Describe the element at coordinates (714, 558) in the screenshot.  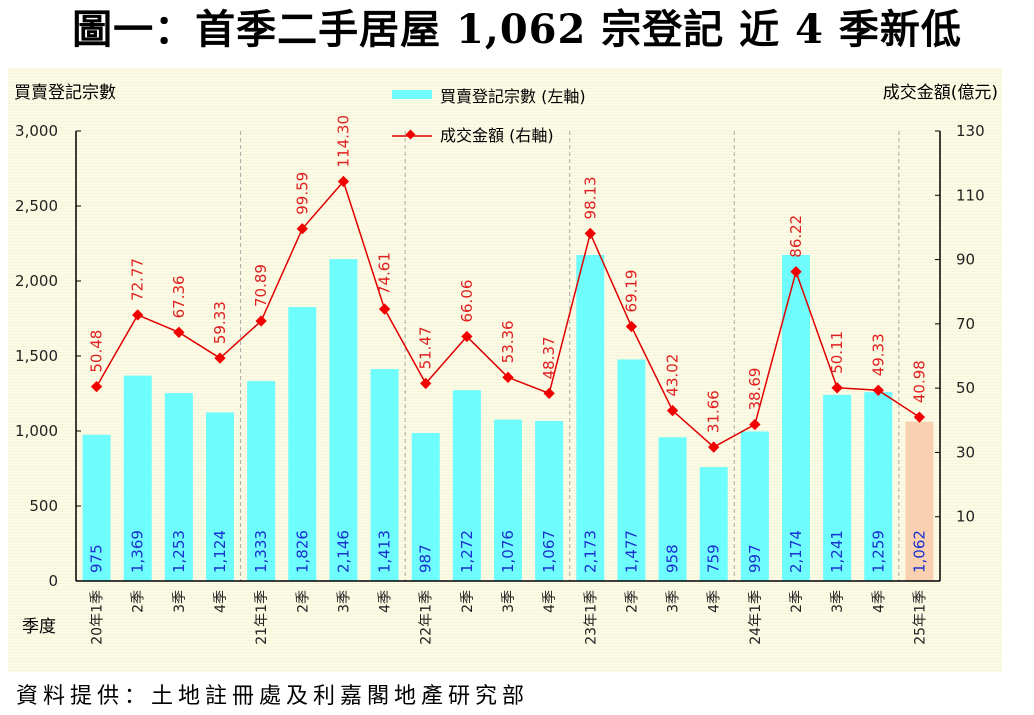
I see `bar-value-label: 759` at that location.